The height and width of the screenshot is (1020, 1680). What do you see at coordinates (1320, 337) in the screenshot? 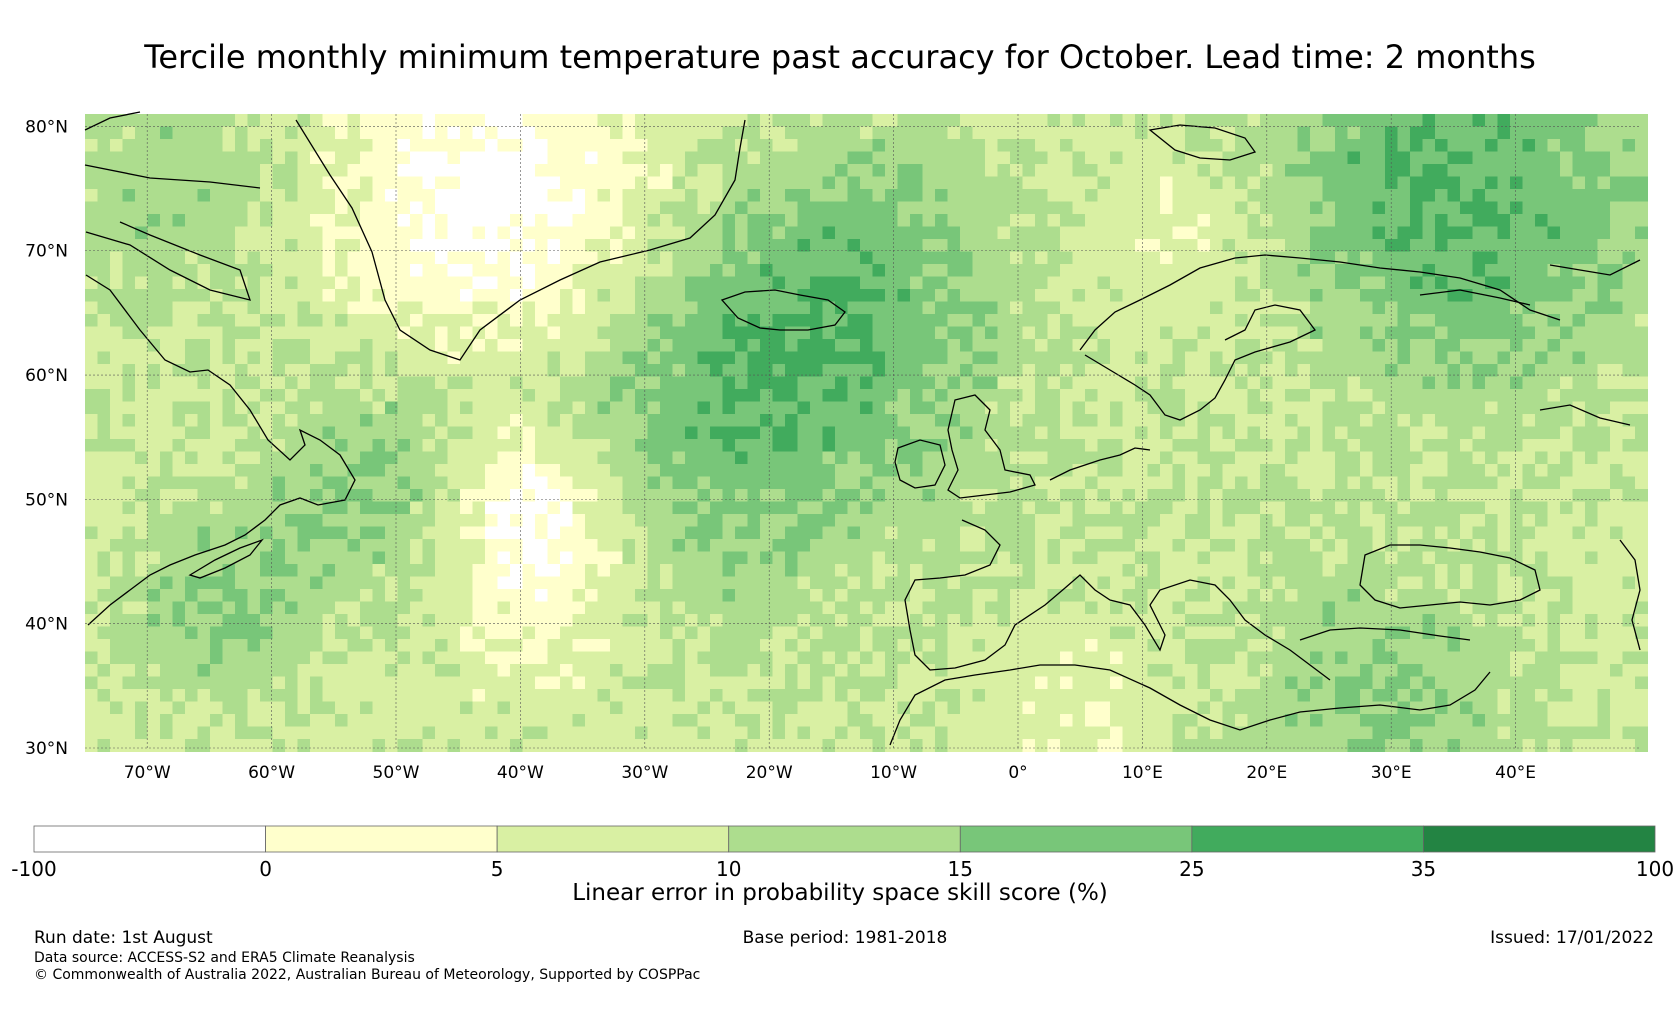
I see `coastline-scandinavia` at bounding box center [1320, 337].